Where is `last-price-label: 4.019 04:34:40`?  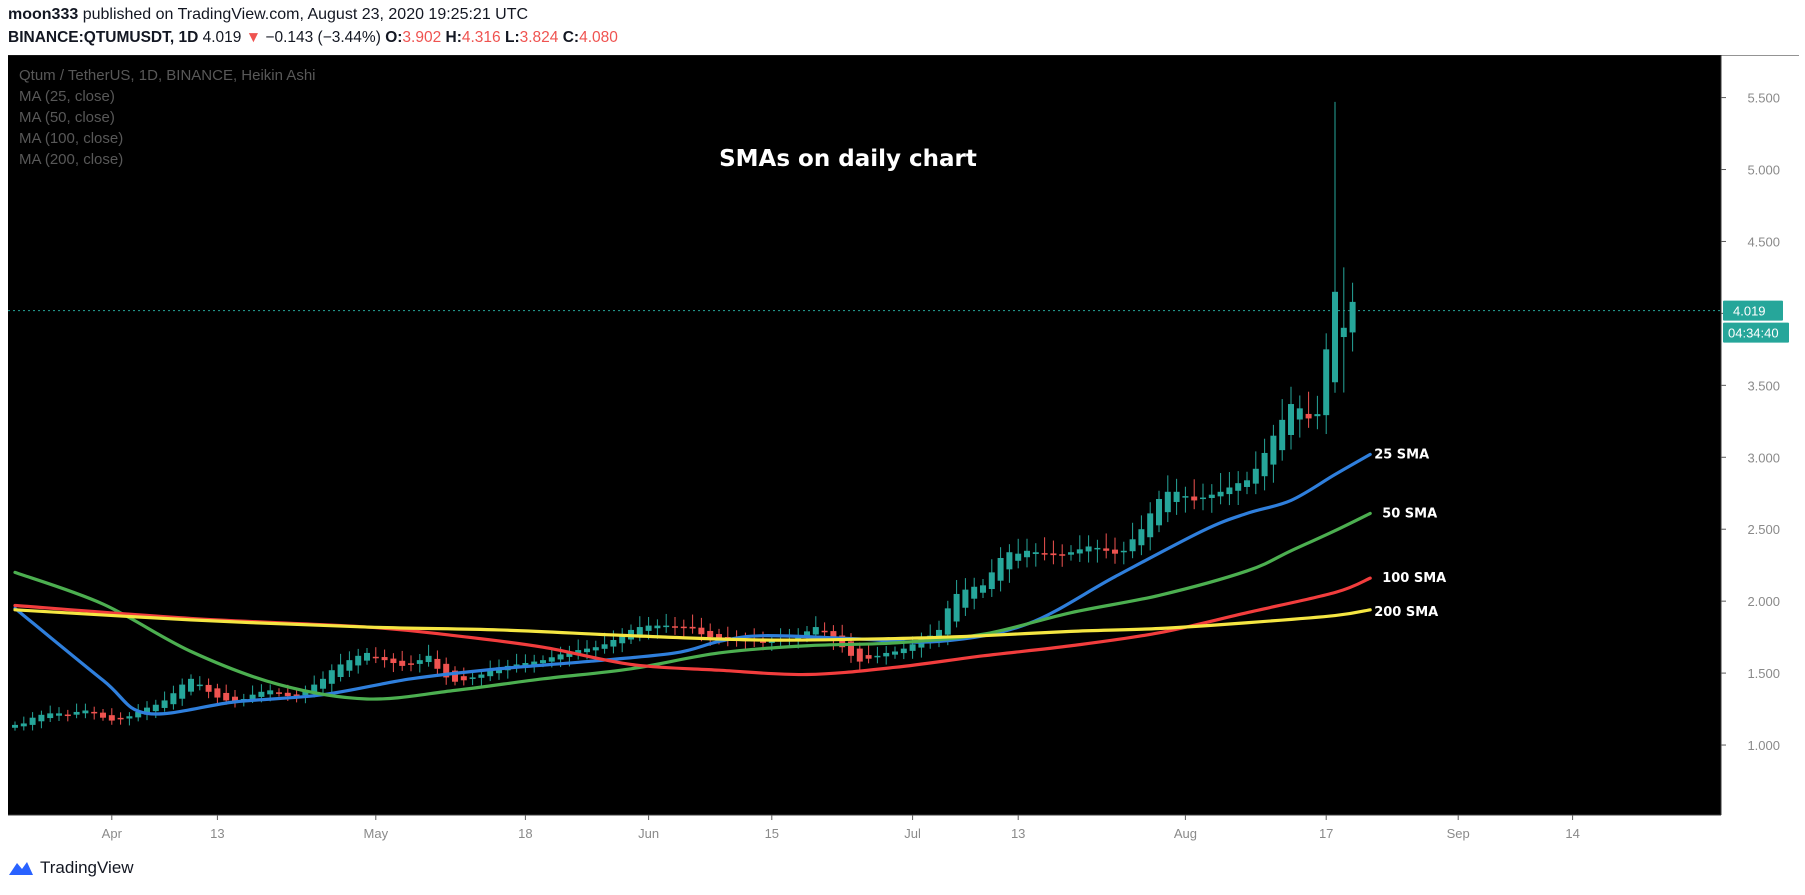 last-price-label: 4.019 04:34:40 is located at coordinates (1756, 321).